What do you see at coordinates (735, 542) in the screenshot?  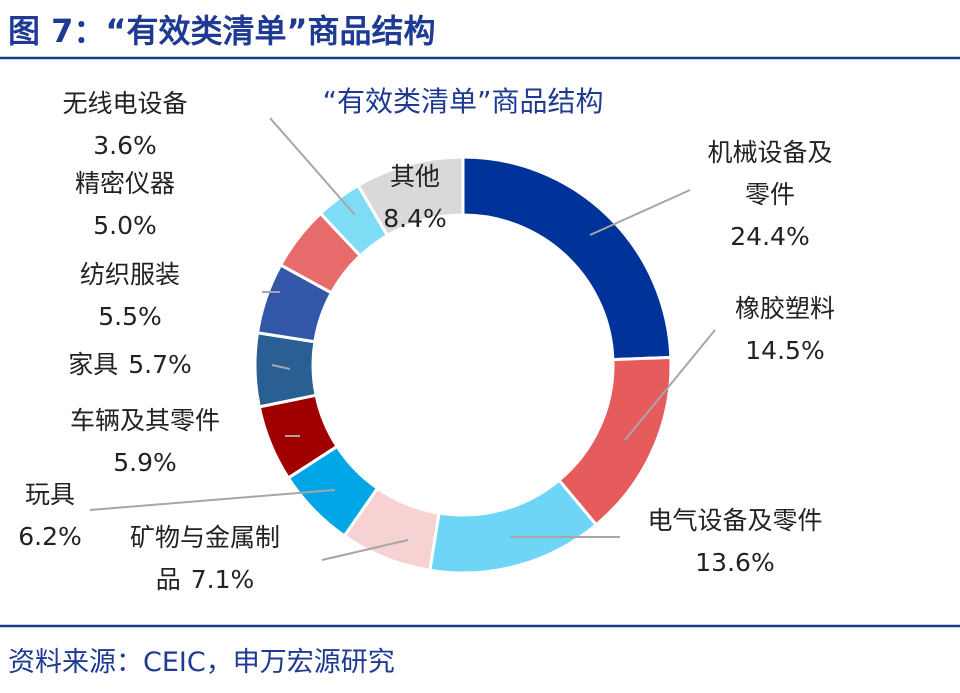 I see `data-label: 电气设备及零件 13.6%` at bounding box center [735, 542].